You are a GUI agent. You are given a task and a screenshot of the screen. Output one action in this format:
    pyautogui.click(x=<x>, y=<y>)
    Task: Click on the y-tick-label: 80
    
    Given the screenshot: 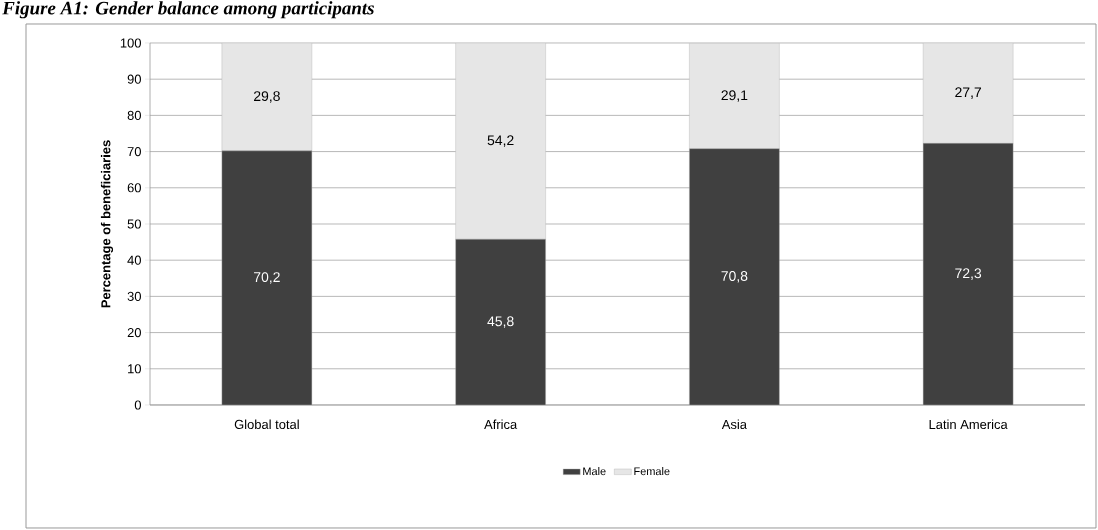 What is the action you would take?
    pyautogui.click(x=134, y=115)
    